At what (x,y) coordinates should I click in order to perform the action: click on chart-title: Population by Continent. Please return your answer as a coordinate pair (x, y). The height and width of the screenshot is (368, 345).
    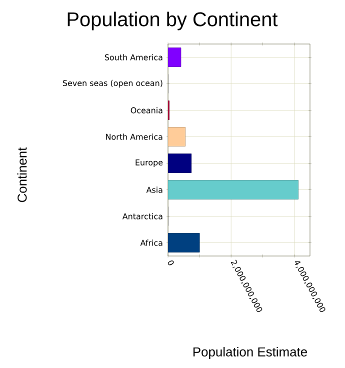
    Looking at the image, I should click on (173, 21).